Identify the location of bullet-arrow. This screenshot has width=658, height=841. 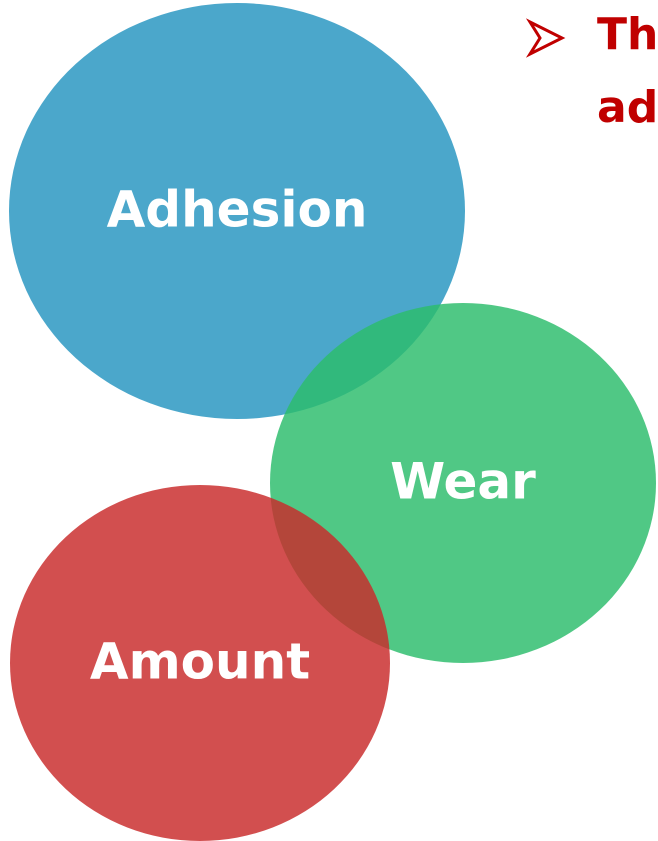
(545, 38).